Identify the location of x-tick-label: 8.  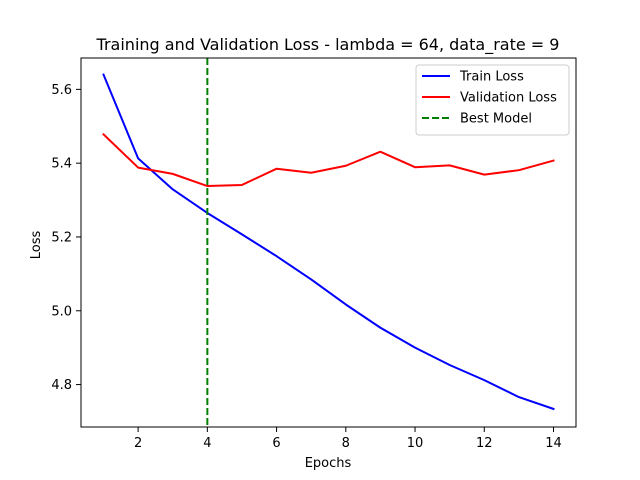
(346, 443).